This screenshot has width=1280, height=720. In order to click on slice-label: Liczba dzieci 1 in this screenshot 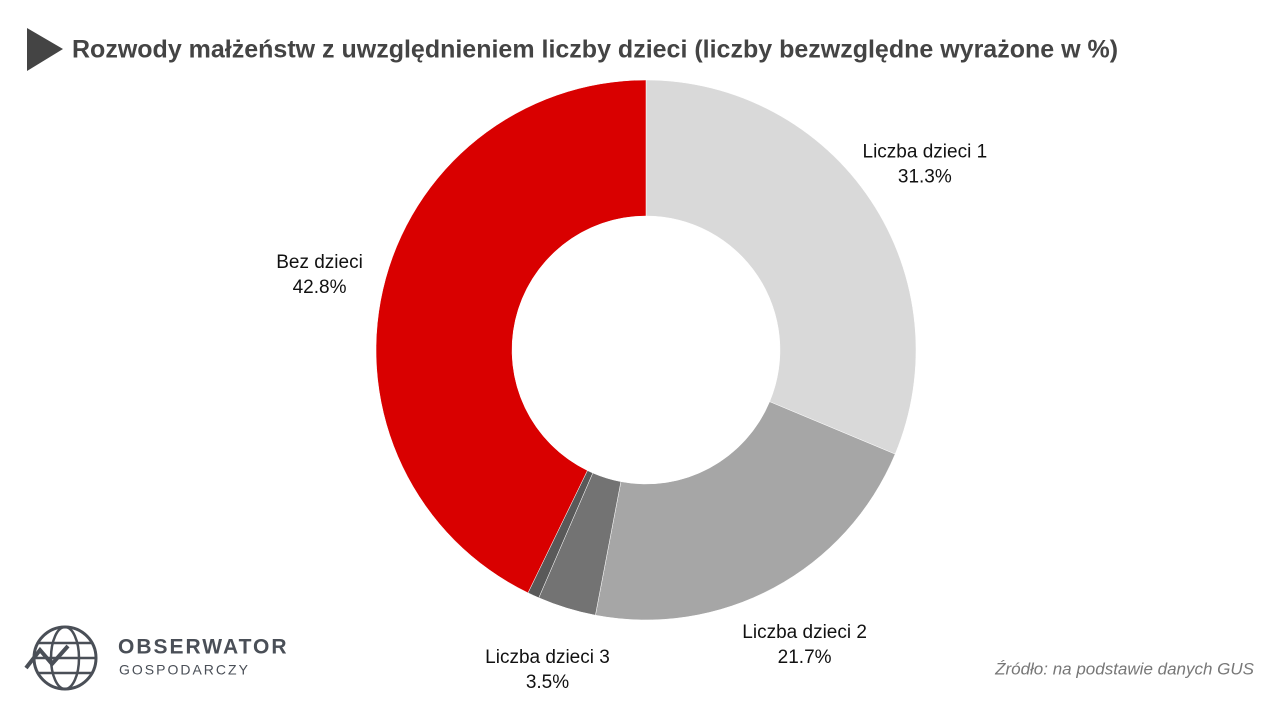, I will do `click(925, 151)`.